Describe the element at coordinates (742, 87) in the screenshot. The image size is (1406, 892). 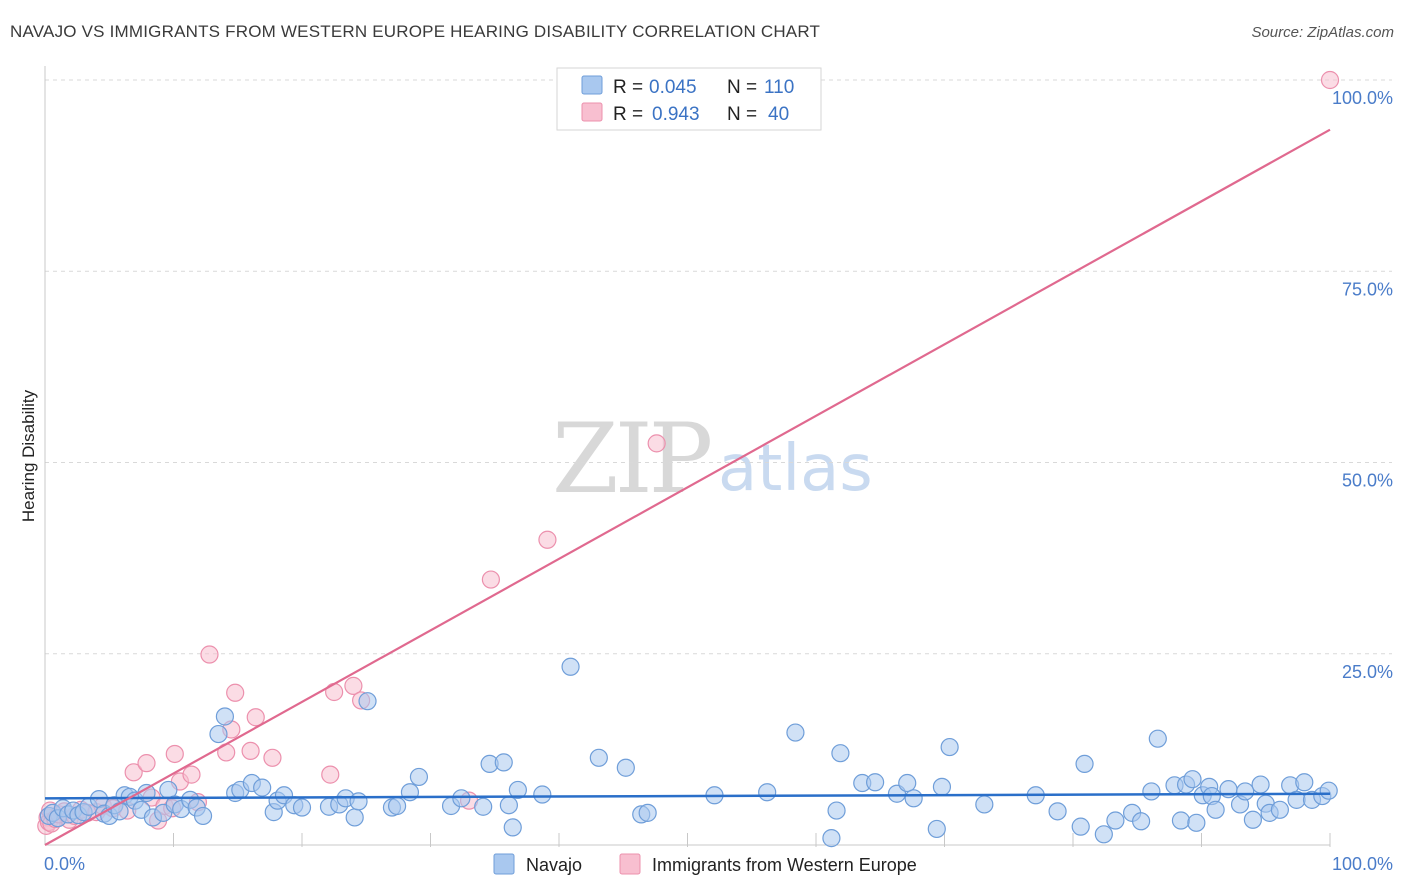
I see `legend-navajo-n-label: N =` at that location.